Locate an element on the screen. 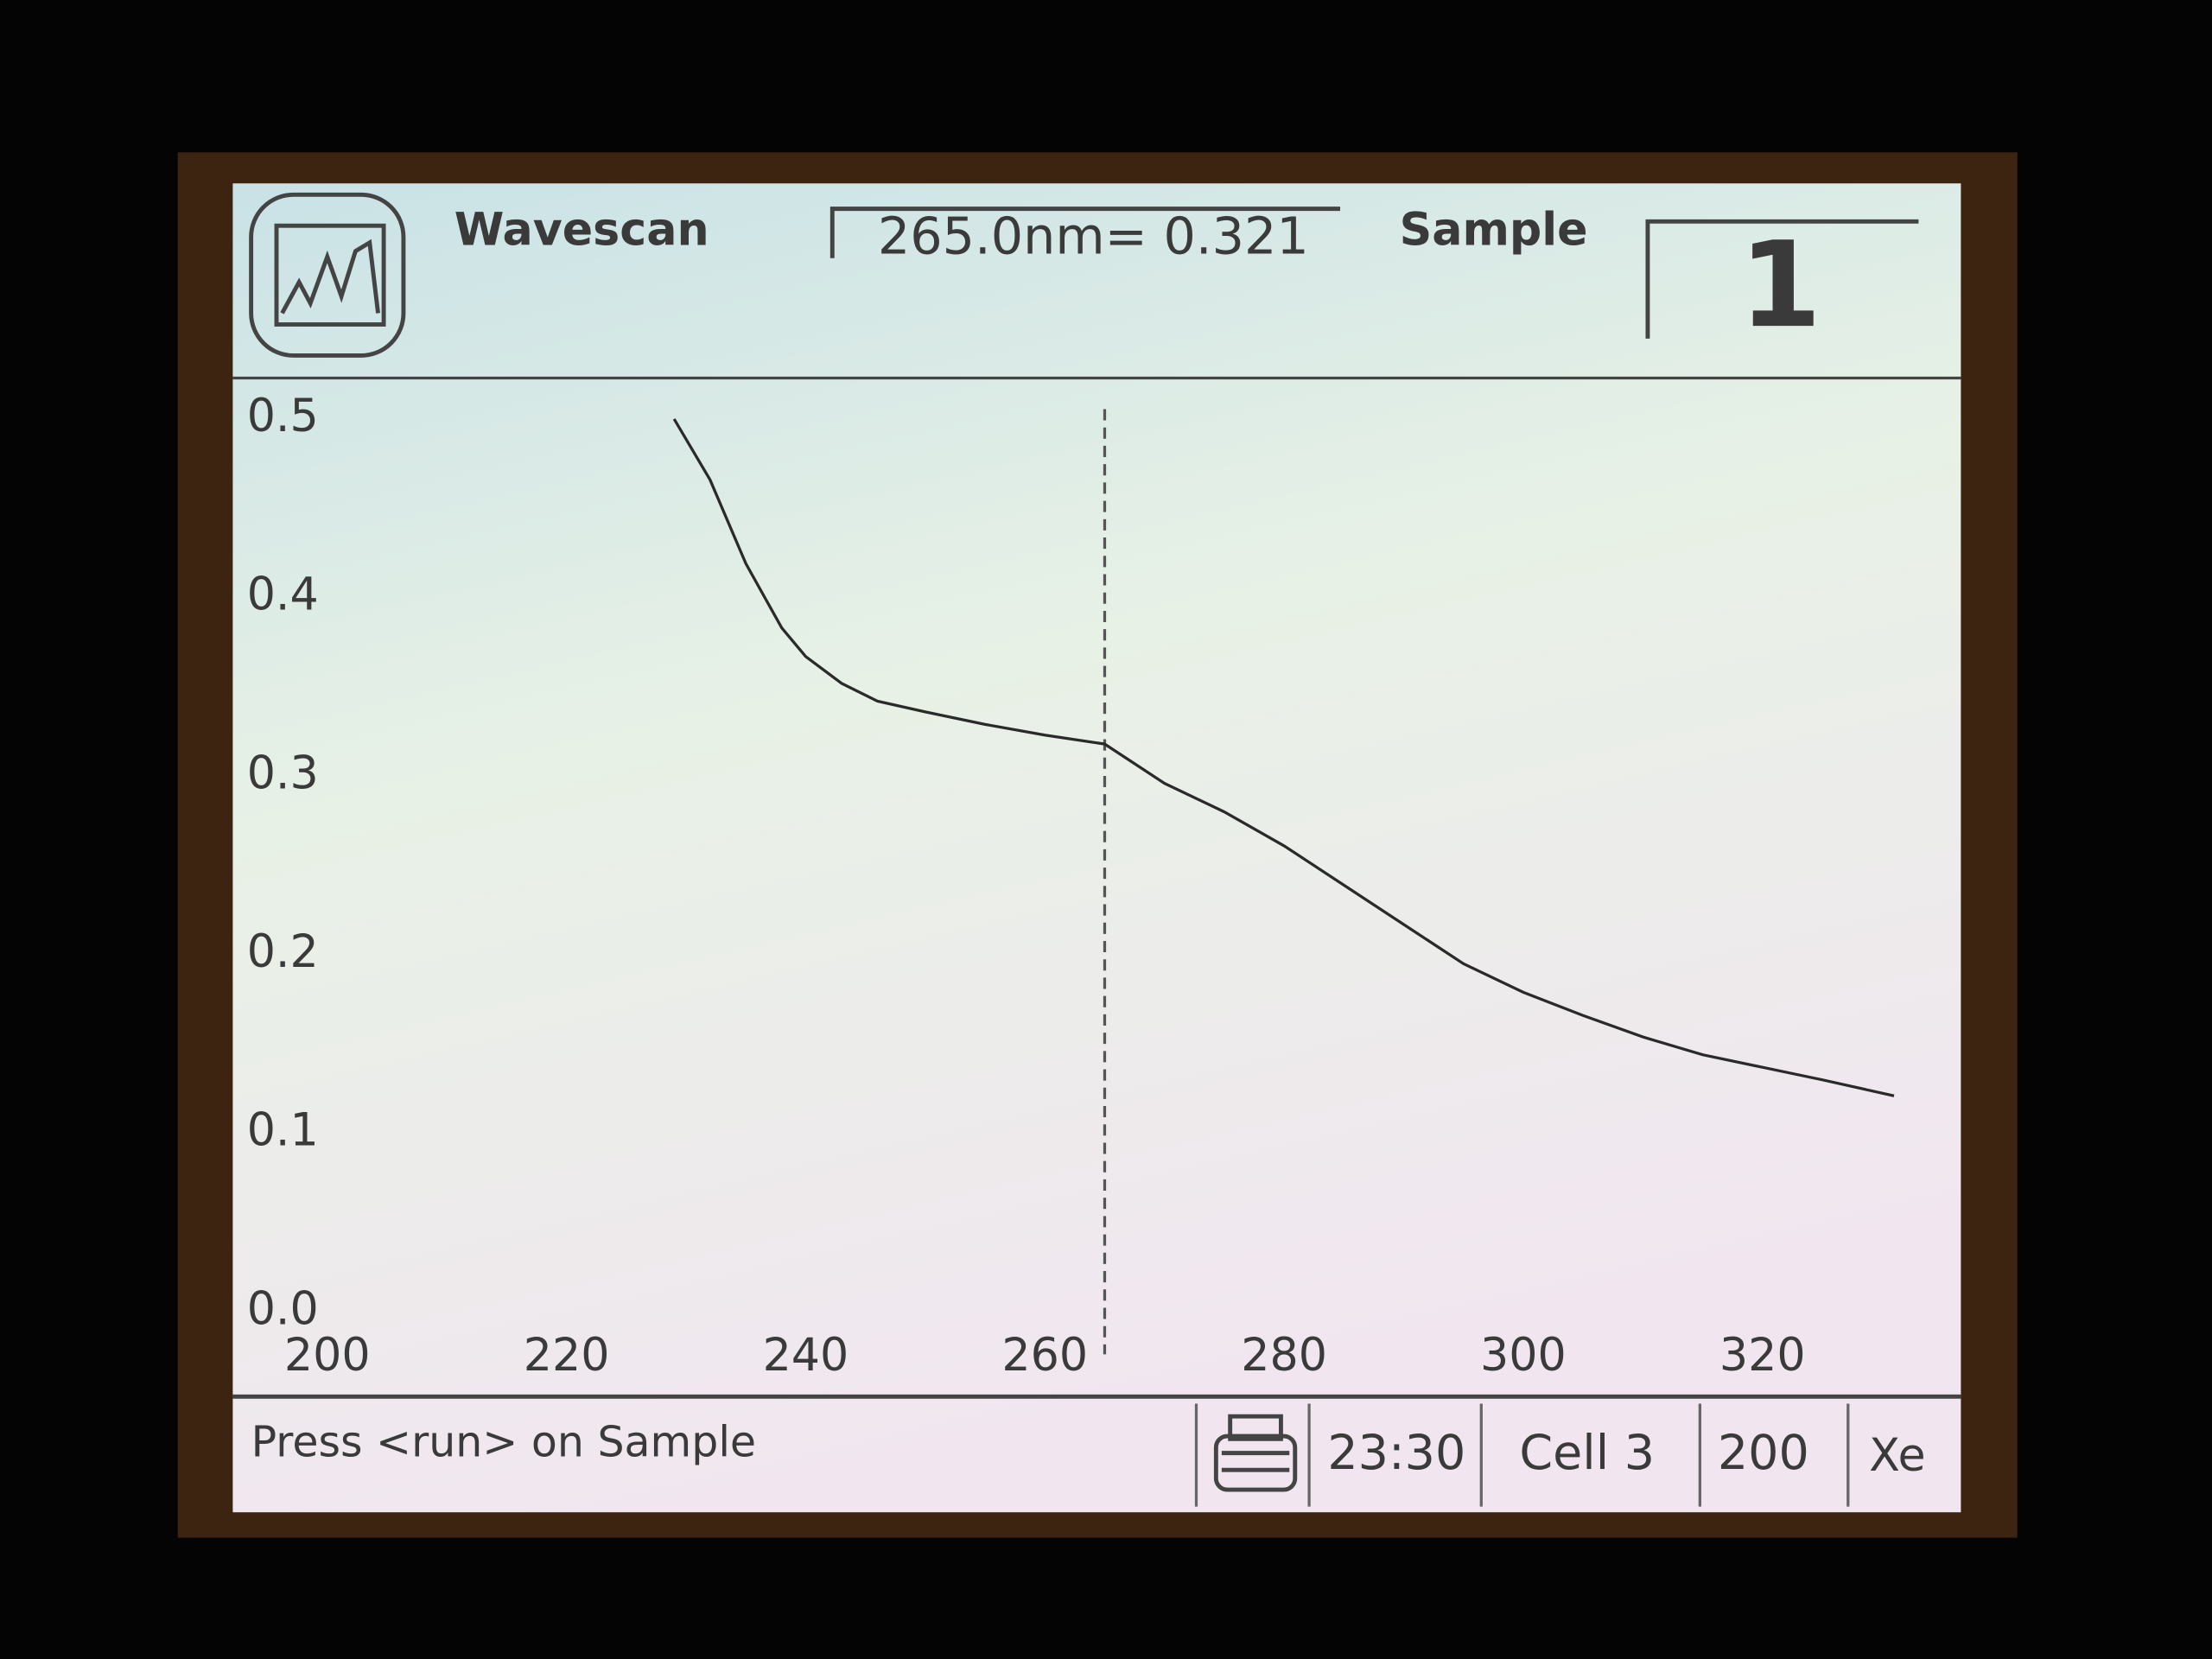 The image size is (2212, 1659). readout: 265.0nm= 0.321 is located at coordinates (1093, 236).